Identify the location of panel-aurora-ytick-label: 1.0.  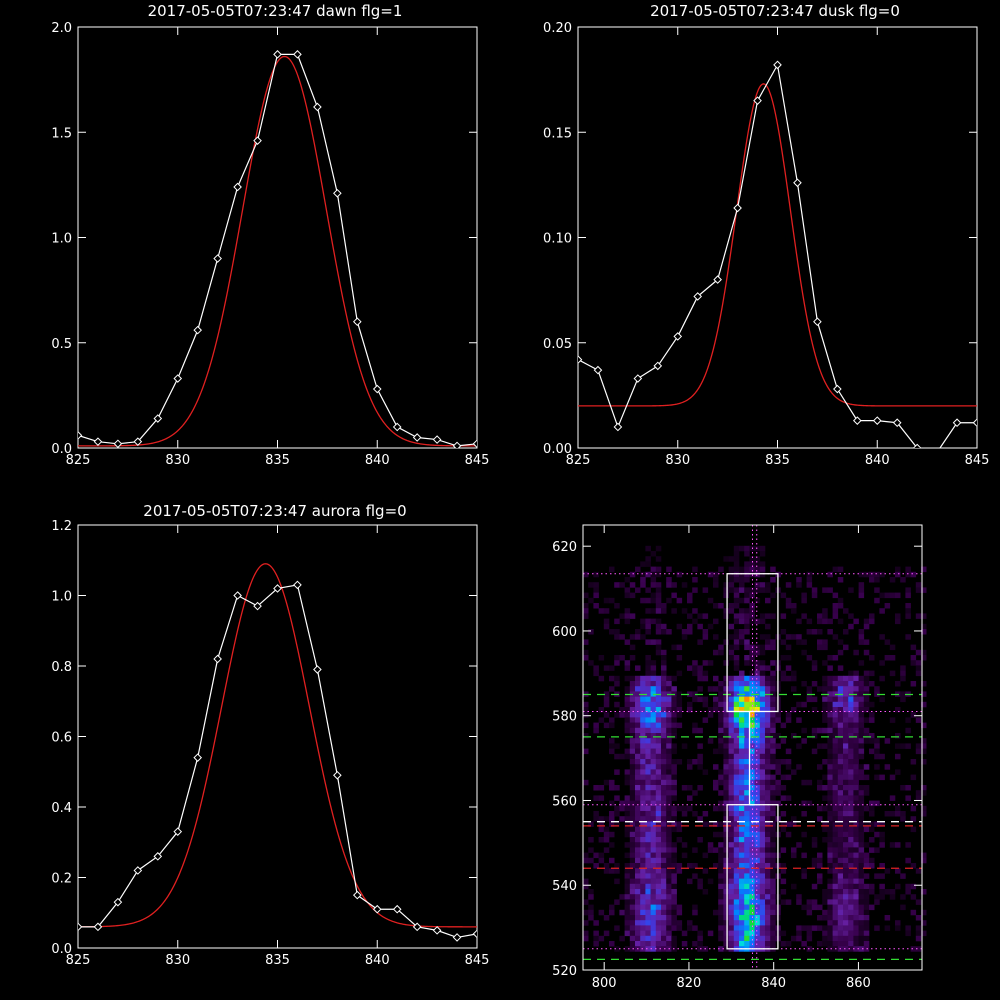
(61, 597).